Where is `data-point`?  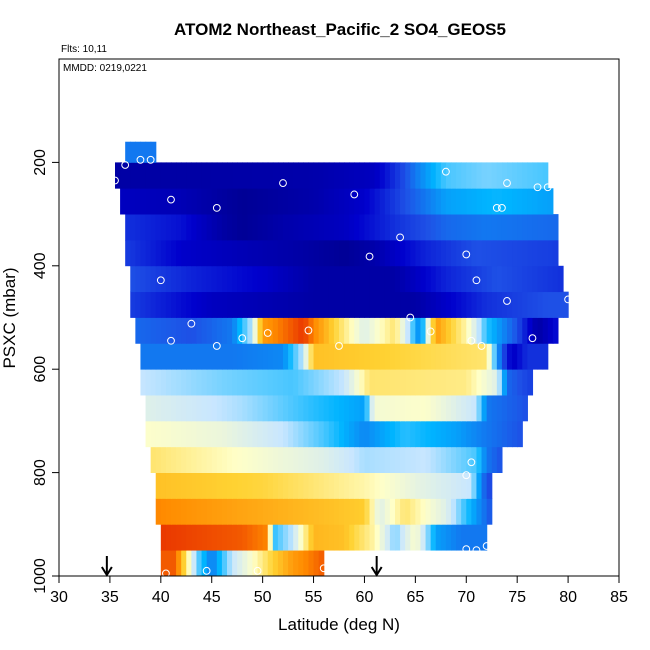
data-point is located at coordinates (171, 199).